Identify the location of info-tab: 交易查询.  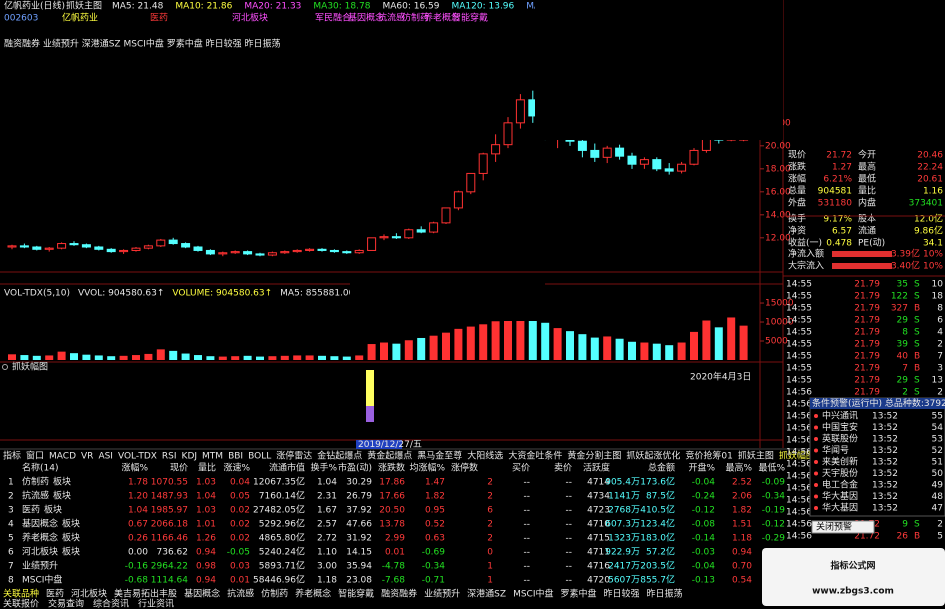
(66, 603).